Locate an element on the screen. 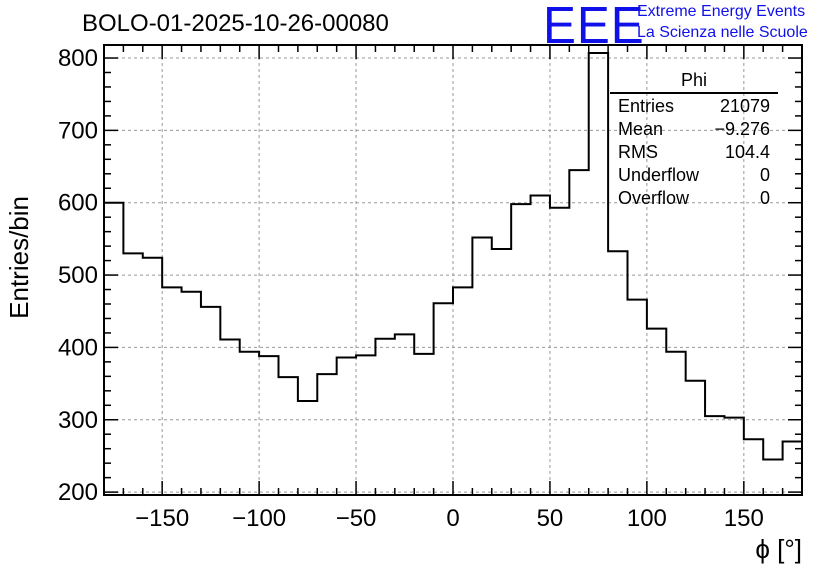 The image size is (836, 572). stats-row-mean: Mean −9.276 is located at coordinates (694, 129).